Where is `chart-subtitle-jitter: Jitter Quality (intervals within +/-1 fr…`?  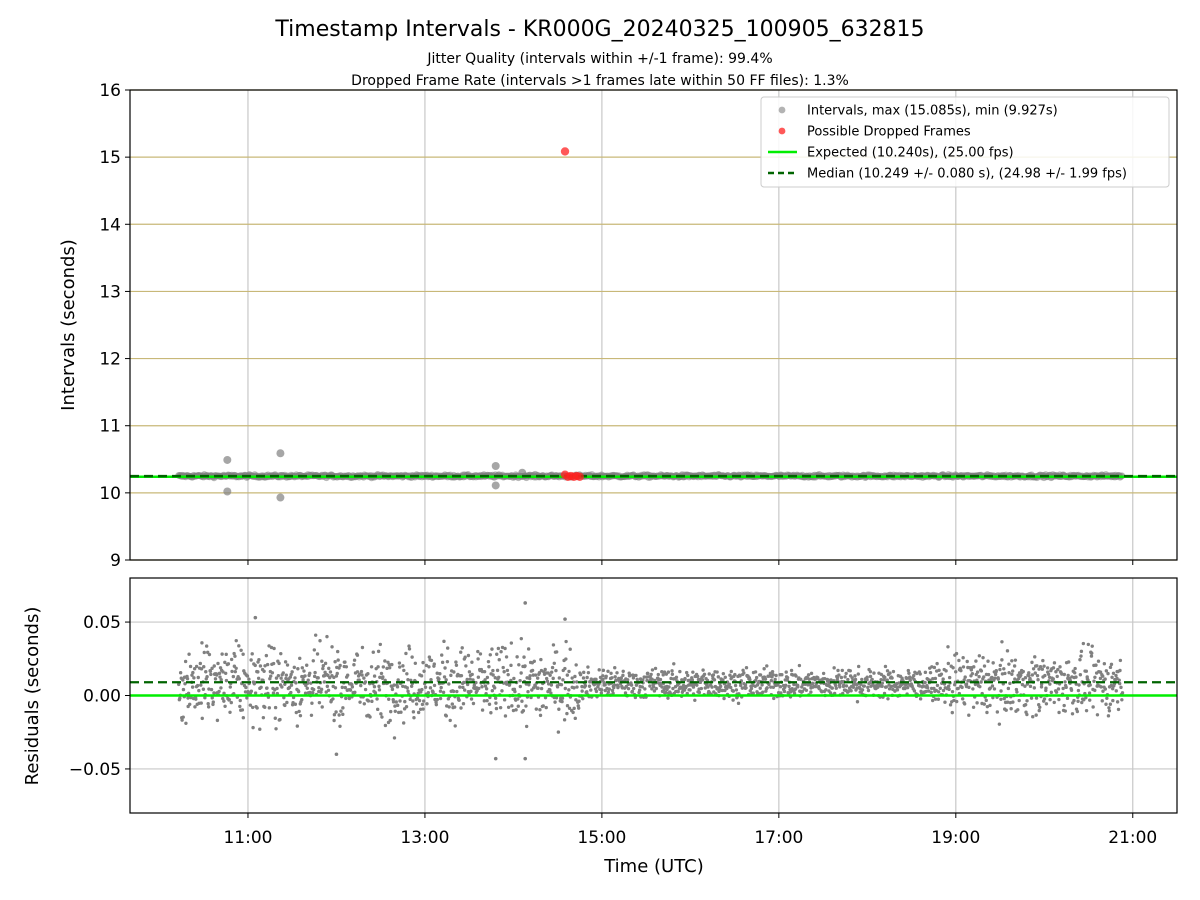
chart-subtitle-jitter: Jitter Quality (intervals within +/-1 fr… is located at coordinates (599, 59).